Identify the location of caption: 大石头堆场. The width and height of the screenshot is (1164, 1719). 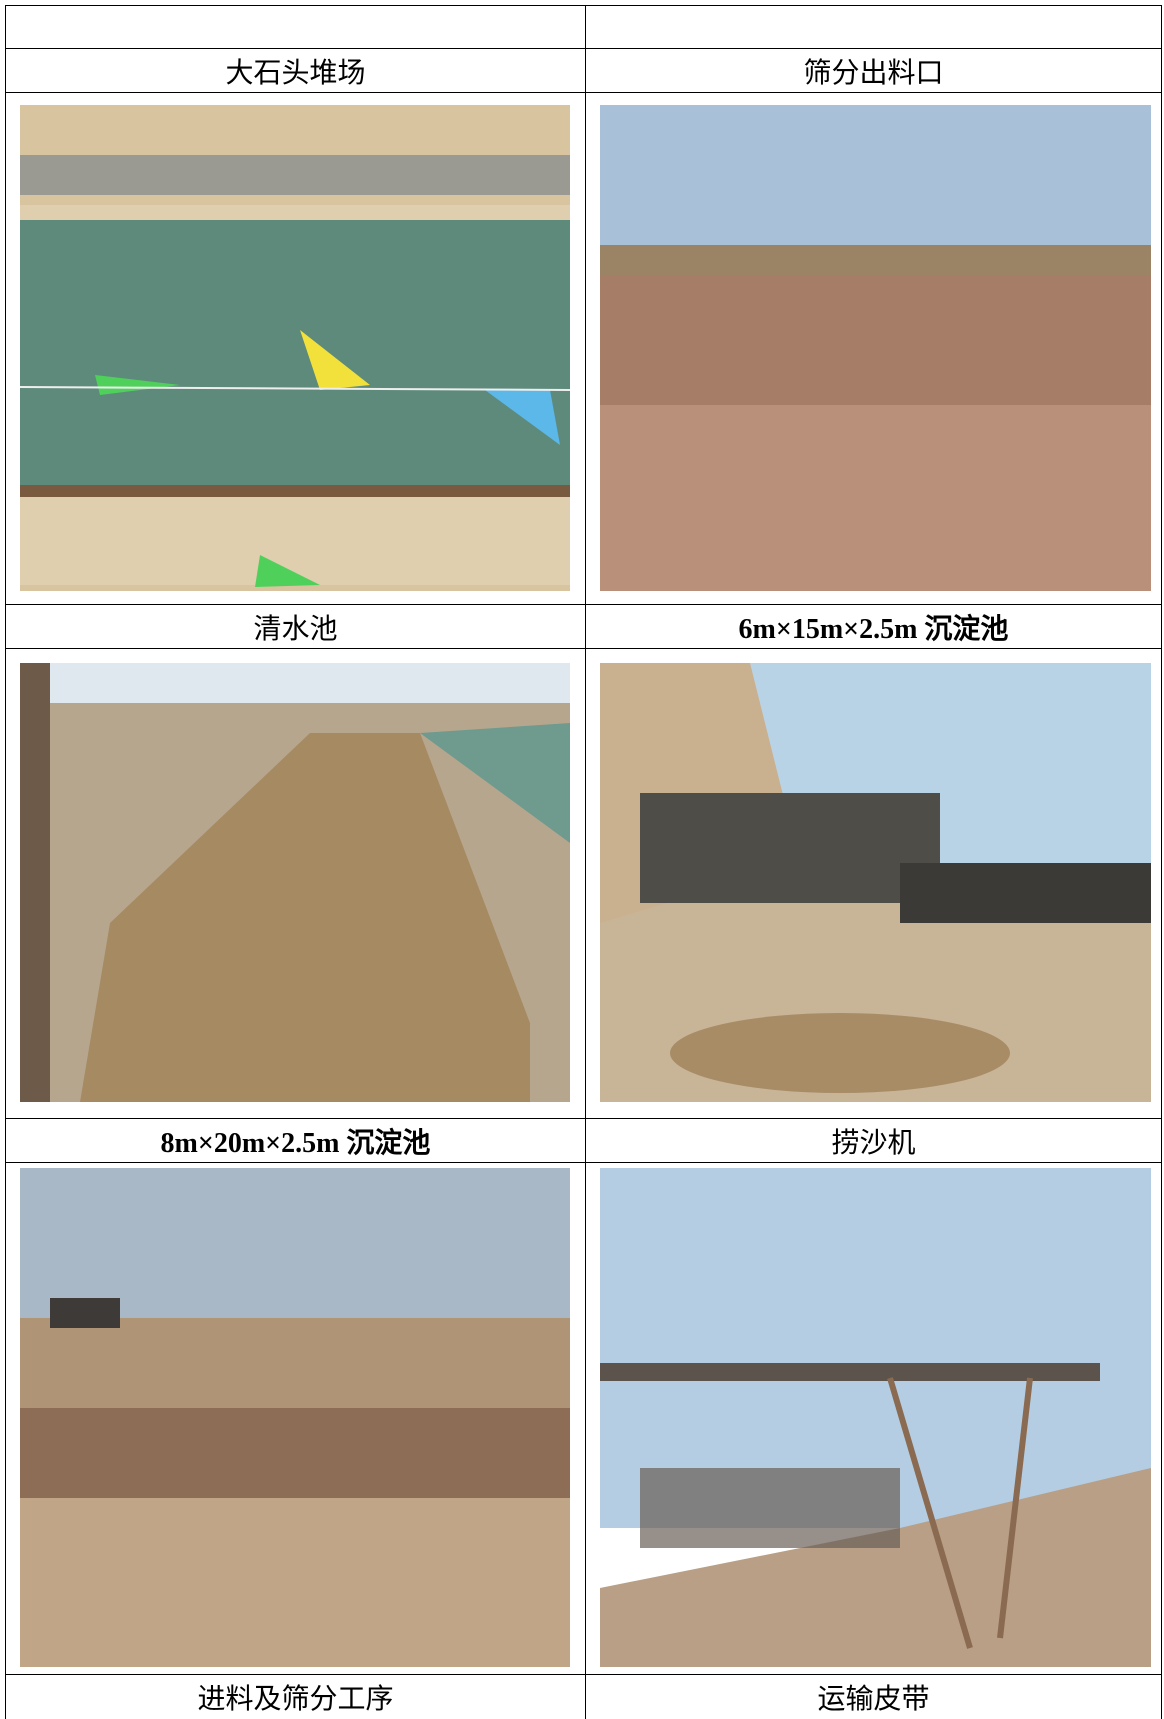
(295, 73).